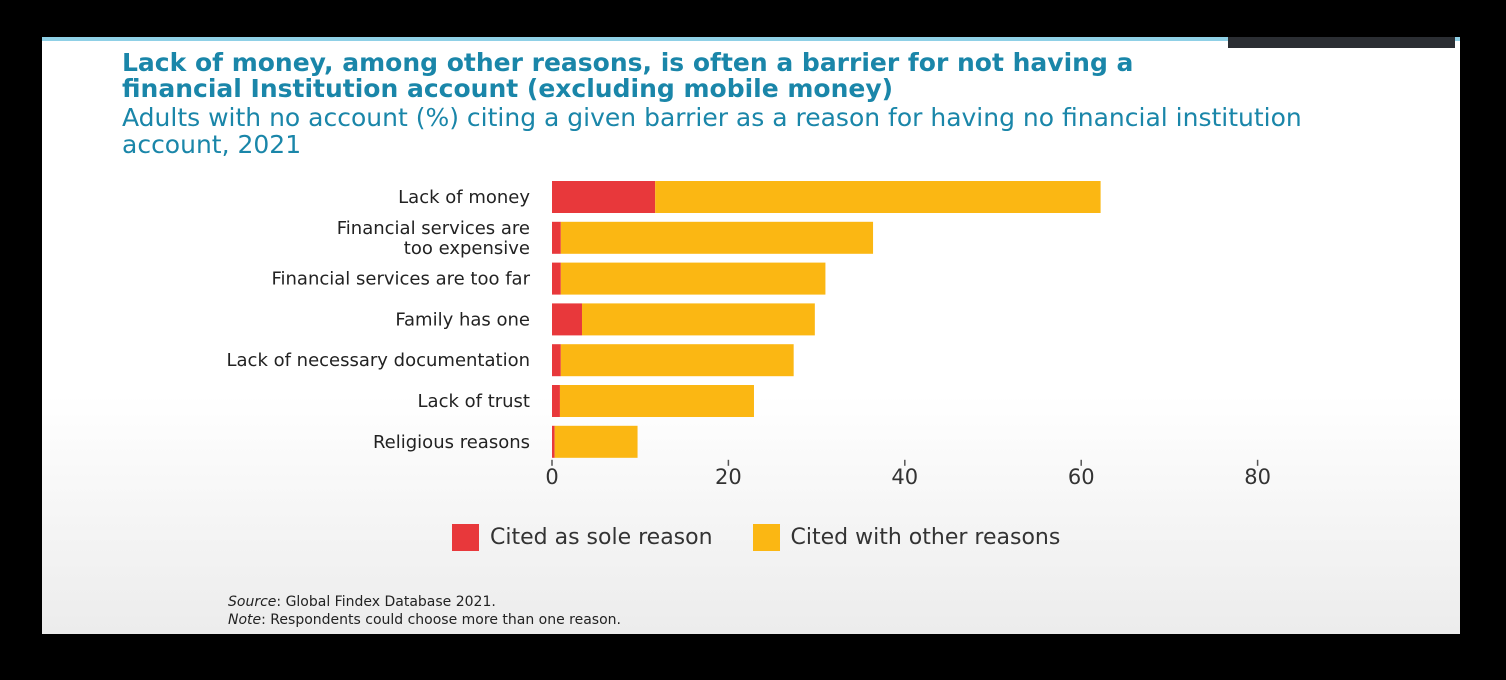 This screenshot has height=680, width=1506. What do you see at coordinates (1341, 42) in the screenshot?
I see `video-inset` at bounding box center [1341, 42].